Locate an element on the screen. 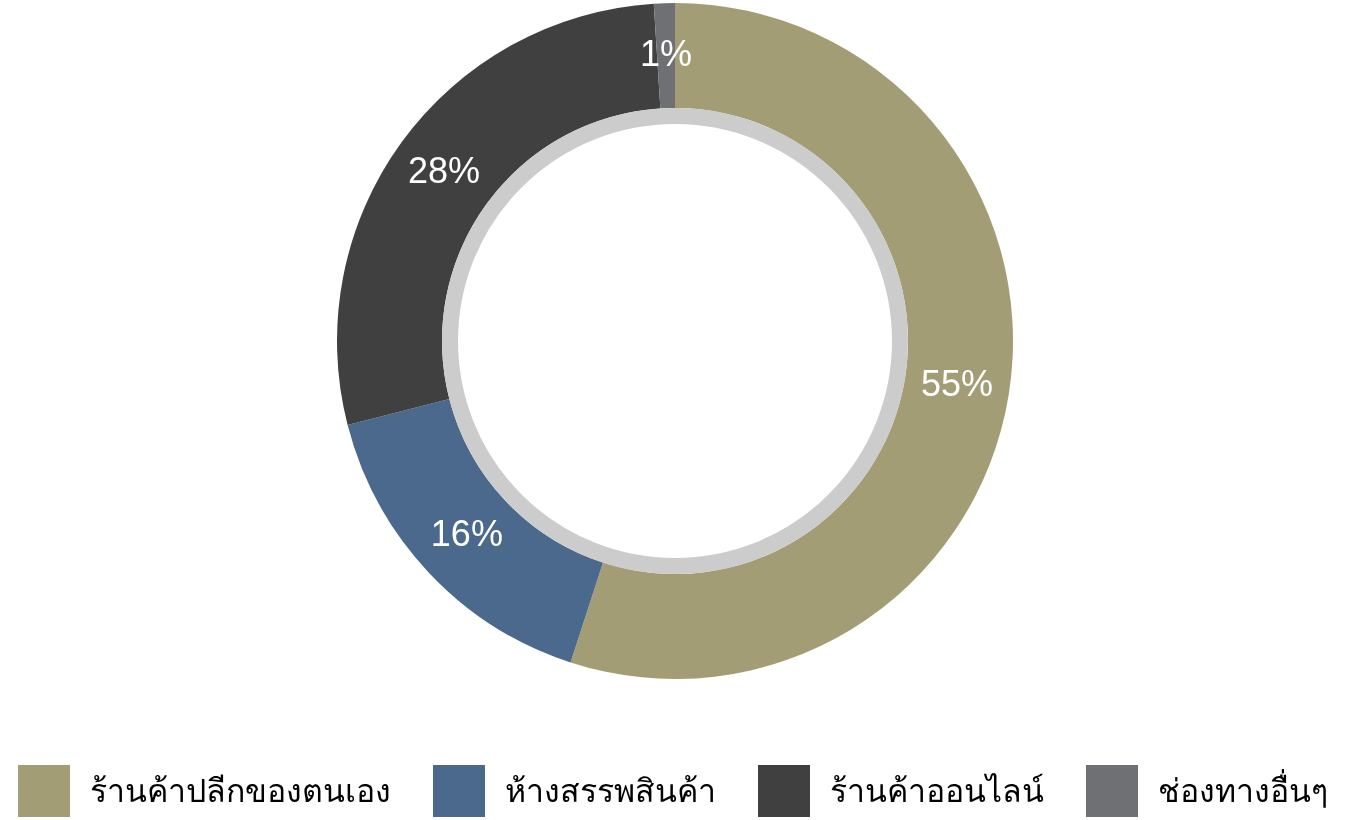 The height and width of the screenshot is (820, 1346). data-label: 28% is located at coordinates (444, 171).